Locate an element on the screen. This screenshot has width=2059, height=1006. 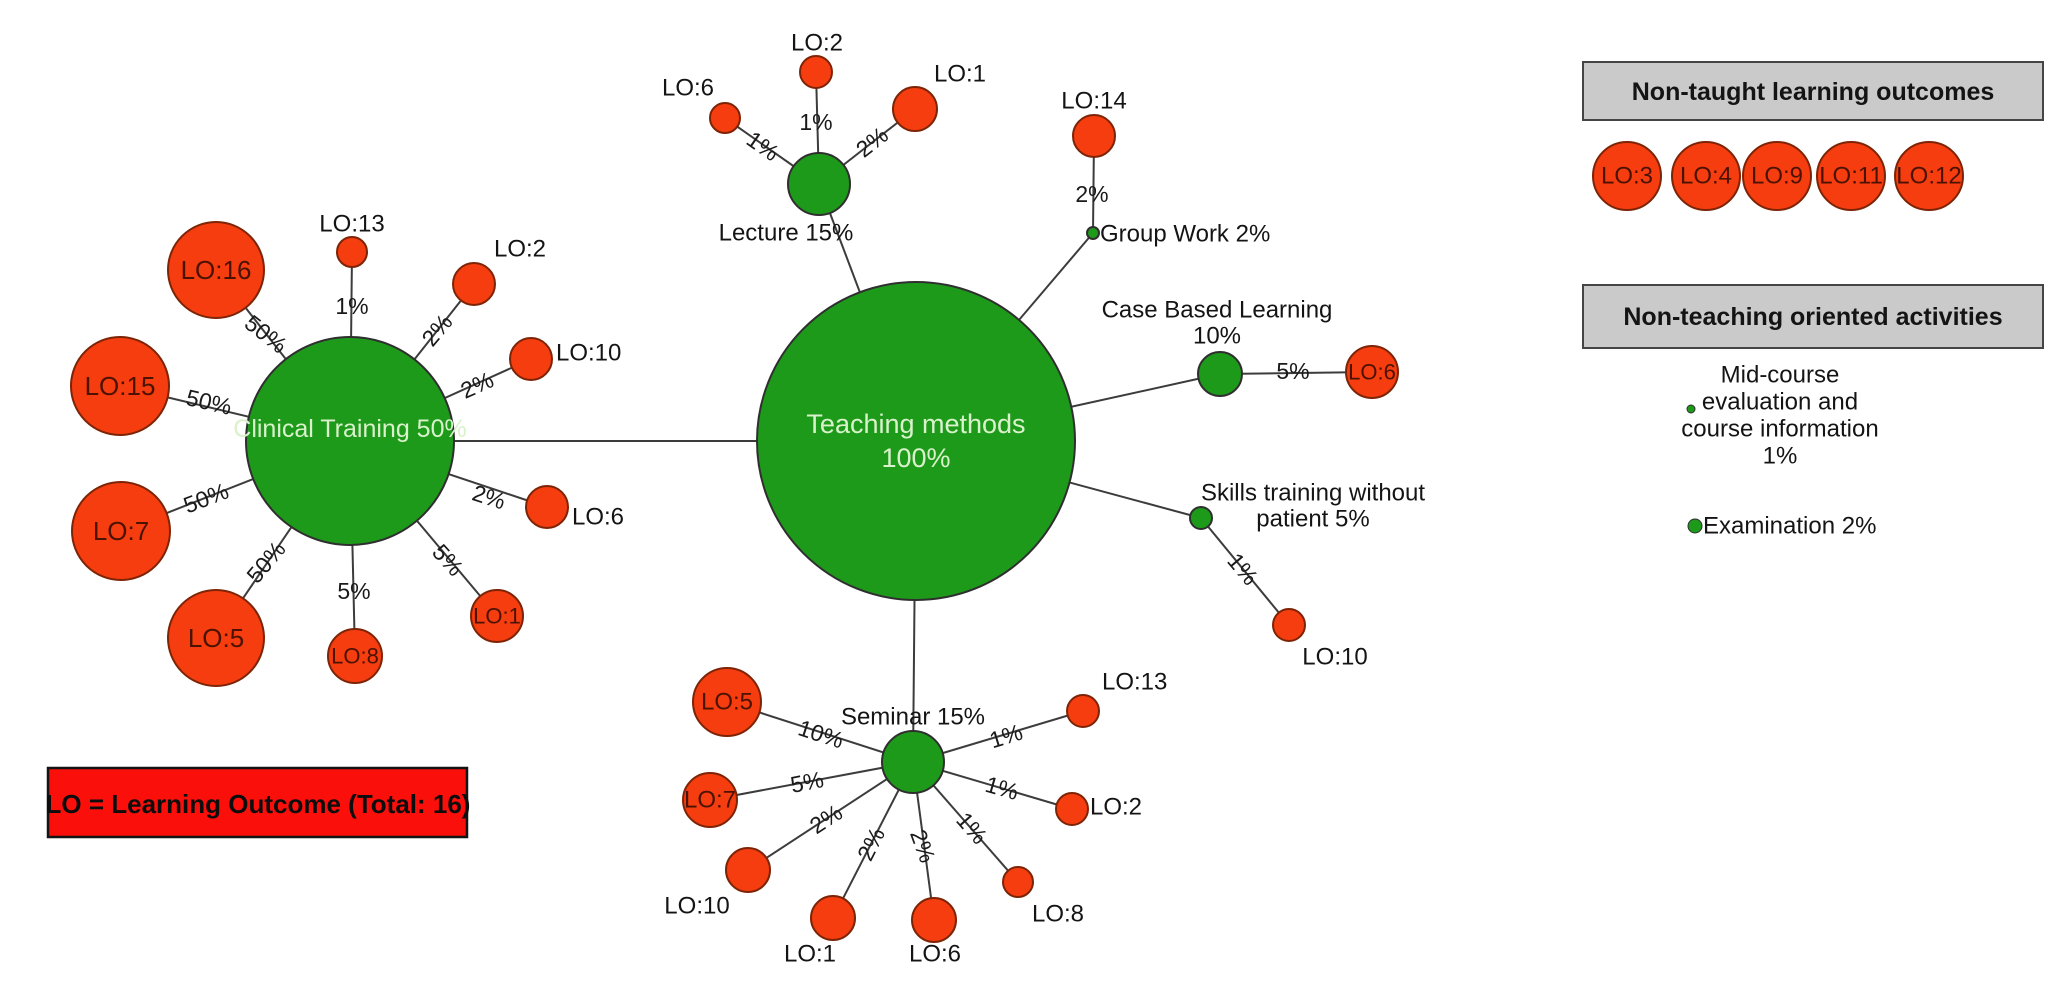
hub-node-lecture is located at coordinates (819, 184).